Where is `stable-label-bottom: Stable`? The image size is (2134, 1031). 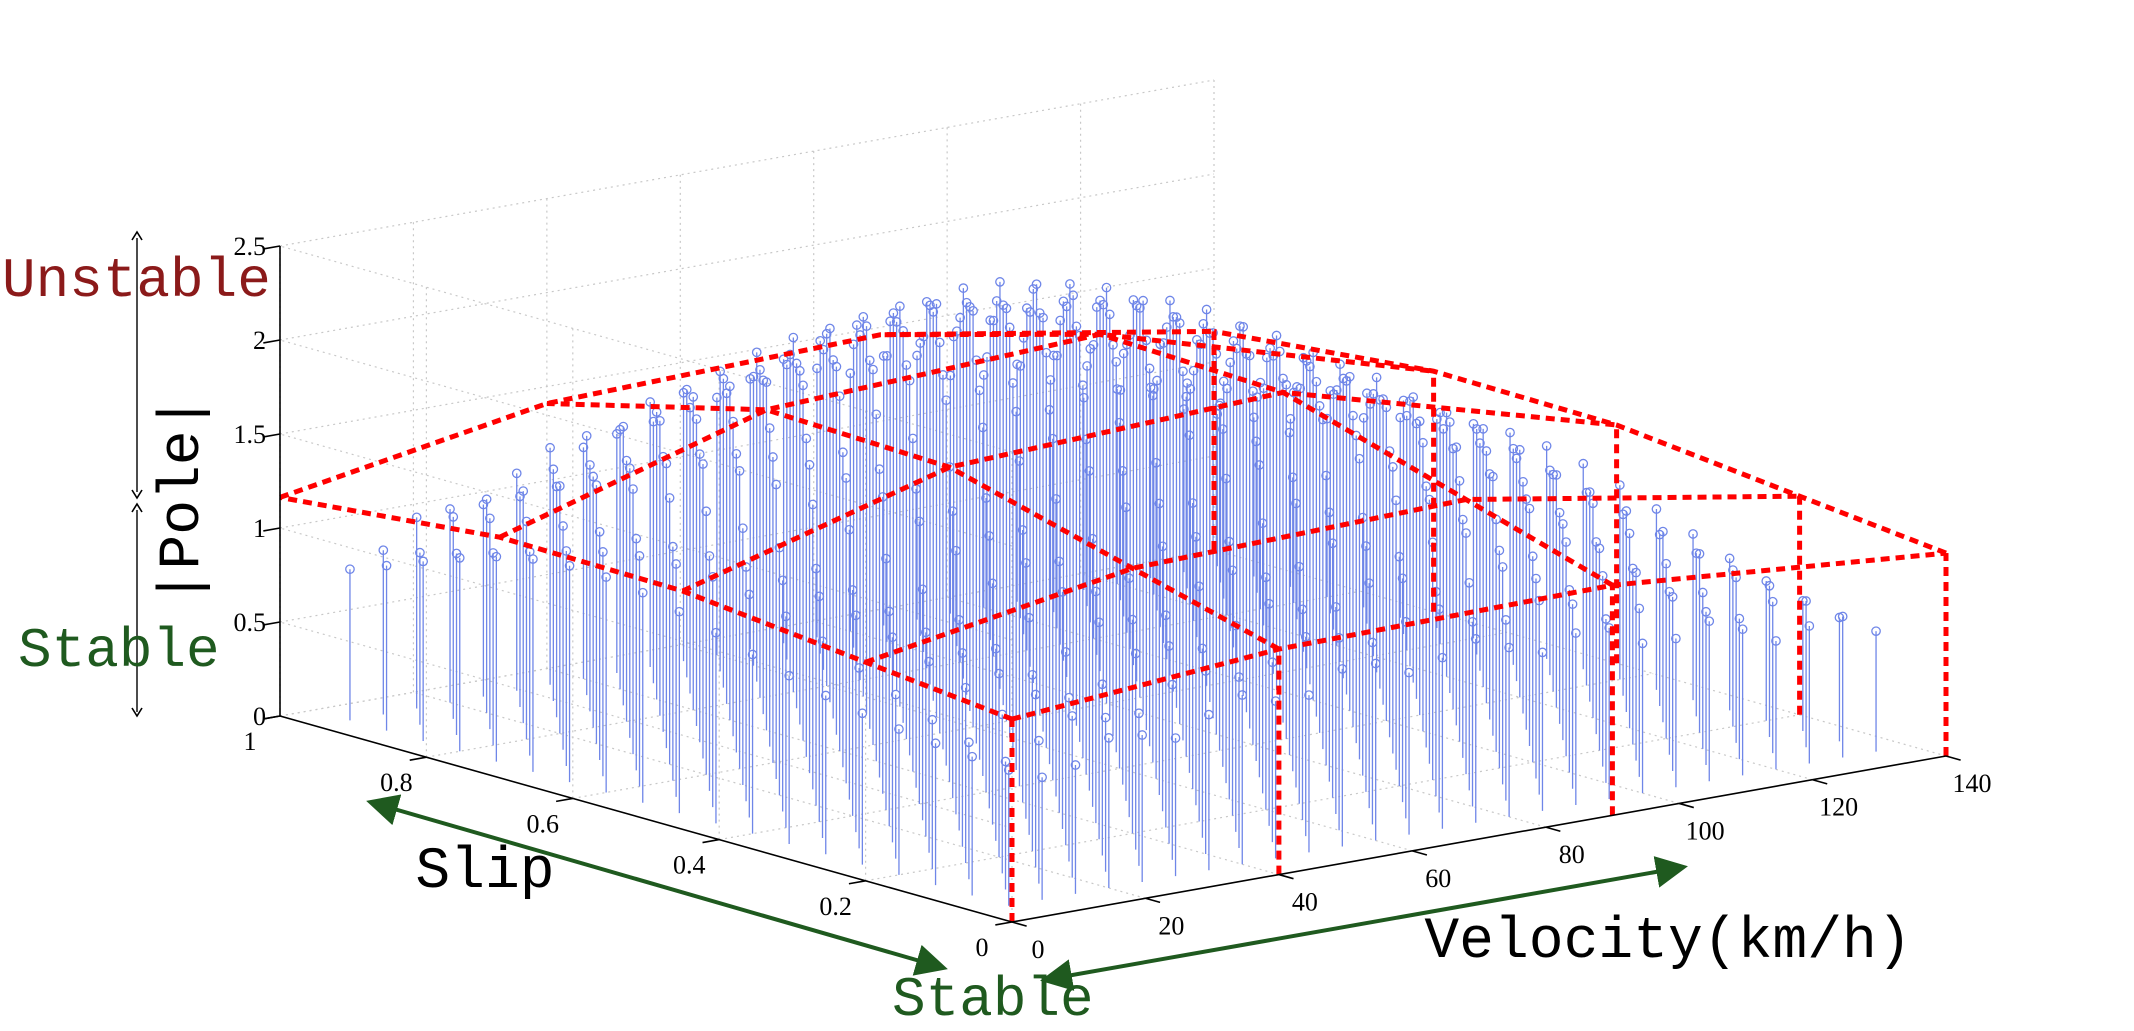
stable-label-bottom: Stable is located at coordinates (993, 999).